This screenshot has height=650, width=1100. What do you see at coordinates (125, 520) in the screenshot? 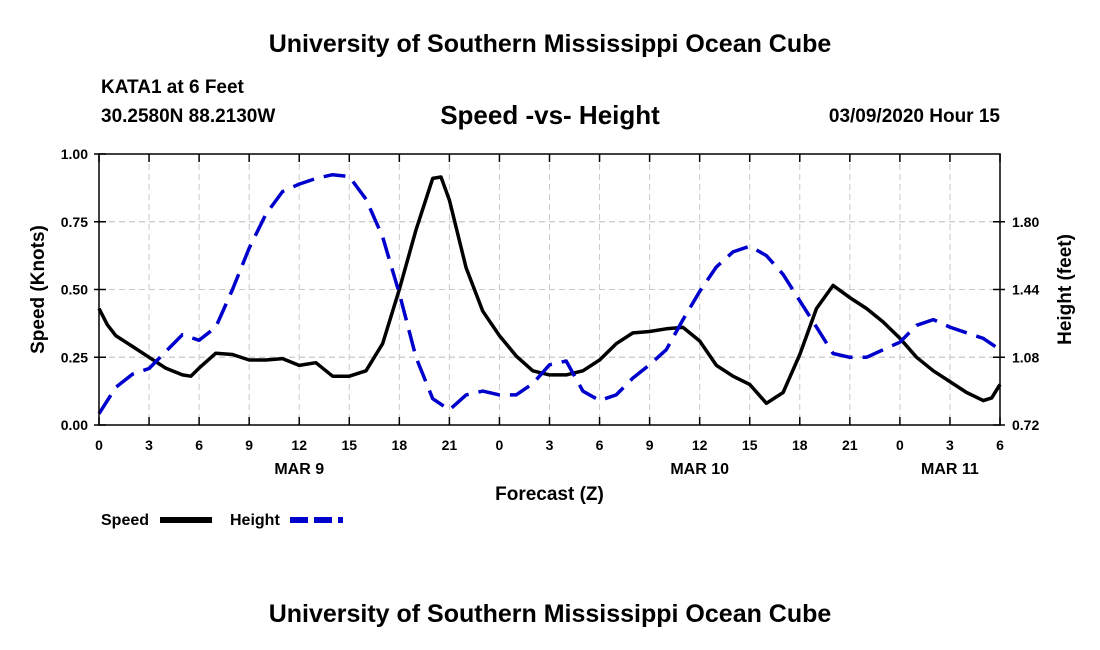
I see `legend-speed-label: Speed` at bounding box center [125, 520].